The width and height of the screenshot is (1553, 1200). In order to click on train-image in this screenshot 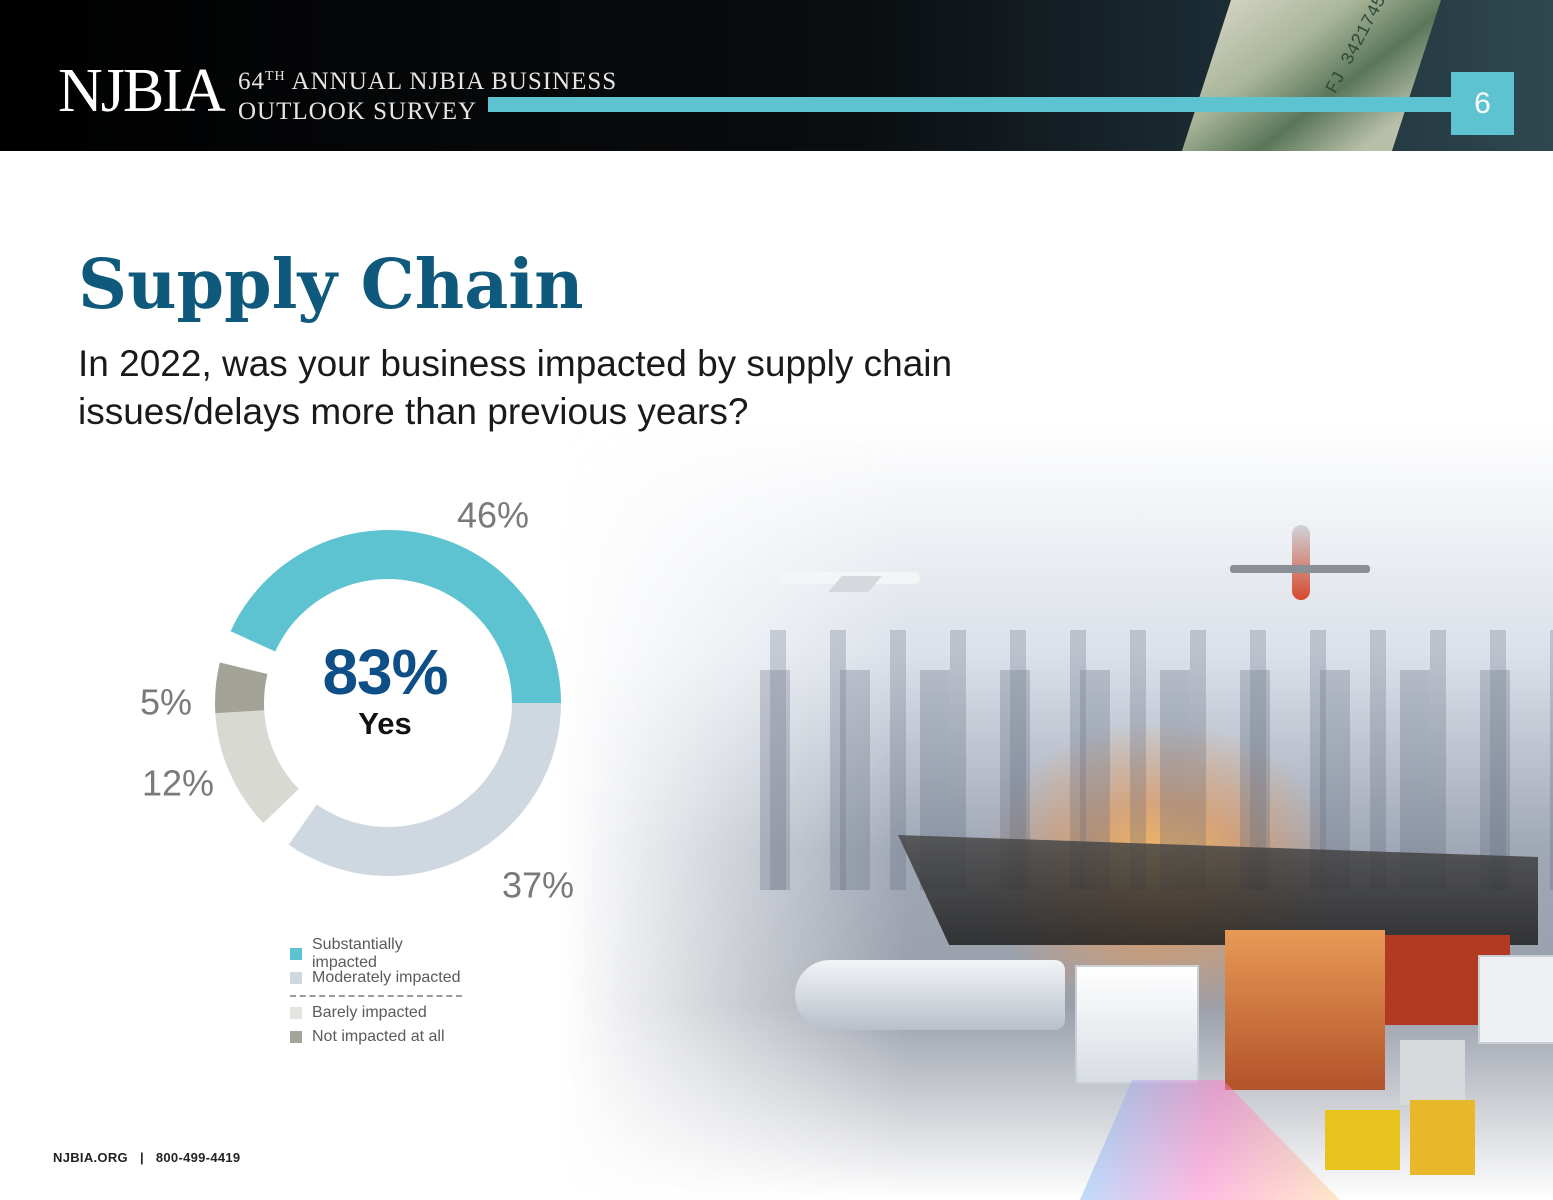, I will do `click(1305, 1010)`.